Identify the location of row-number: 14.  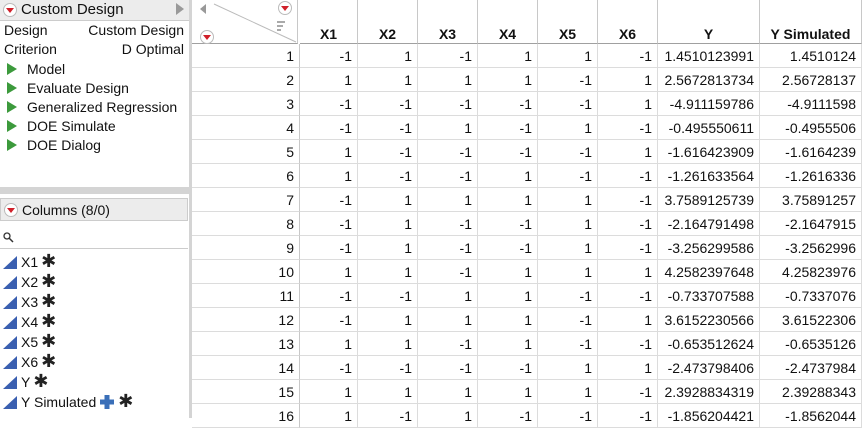
(246, 368).